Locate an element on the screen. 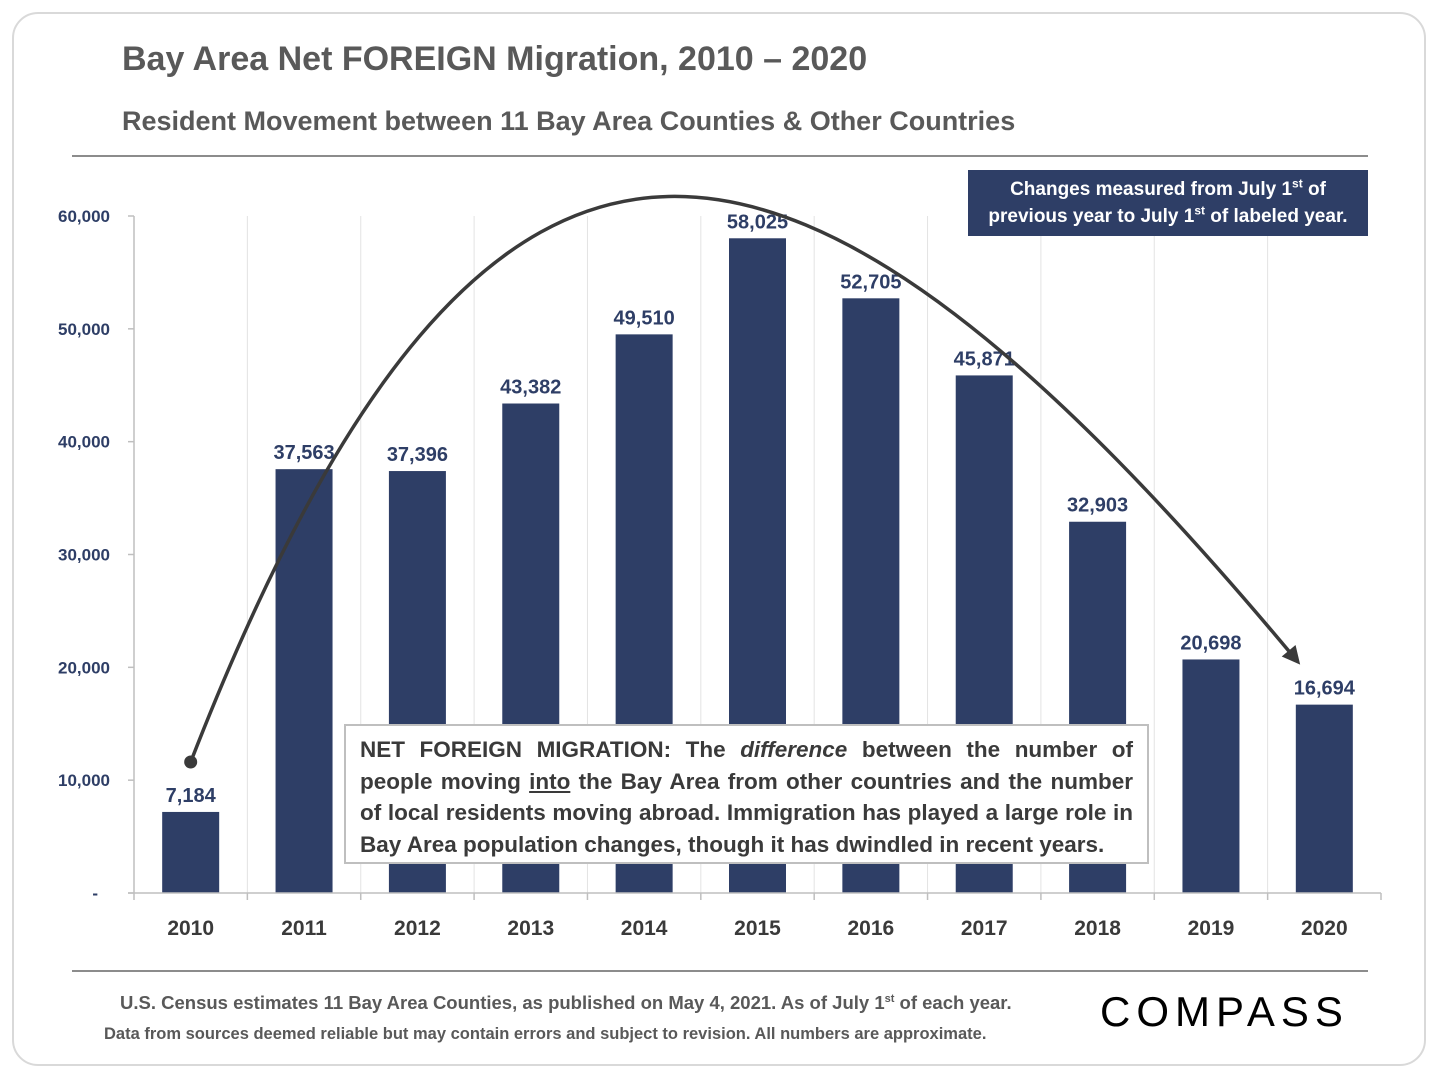 The height and width of the screenshot is (1080, 1440). definition-underline: into is located at coordinates (550, 781).